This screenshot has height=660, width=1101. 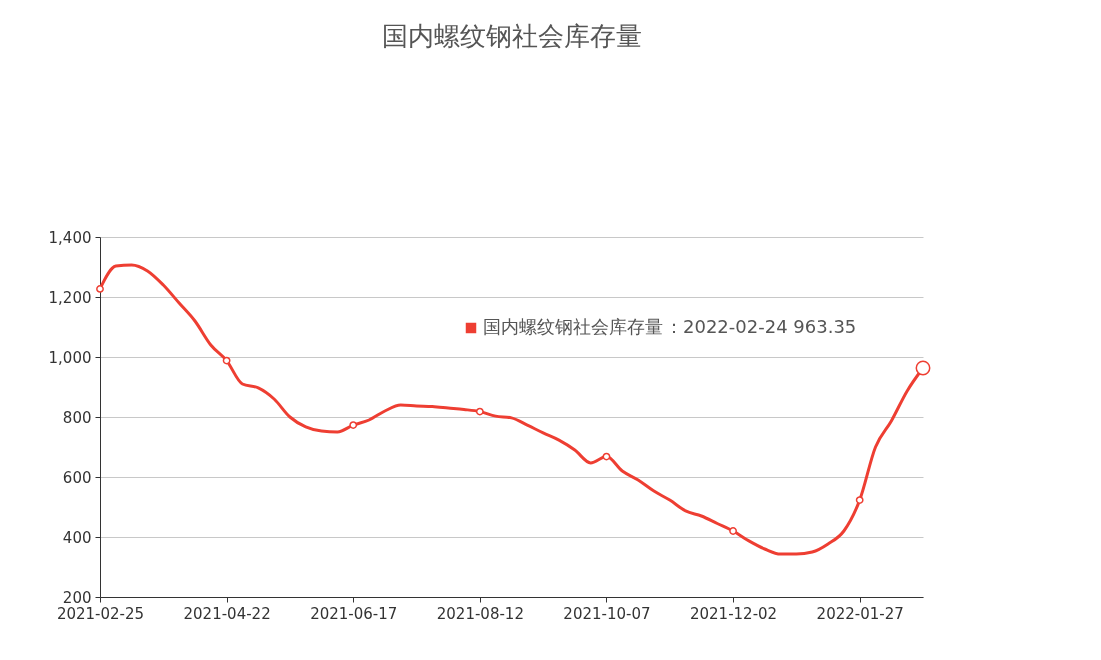 What do you see at coordinates (77, 417) in the screenshot?
I see `y-tick-label: 800` at bounding box center [77, 417].